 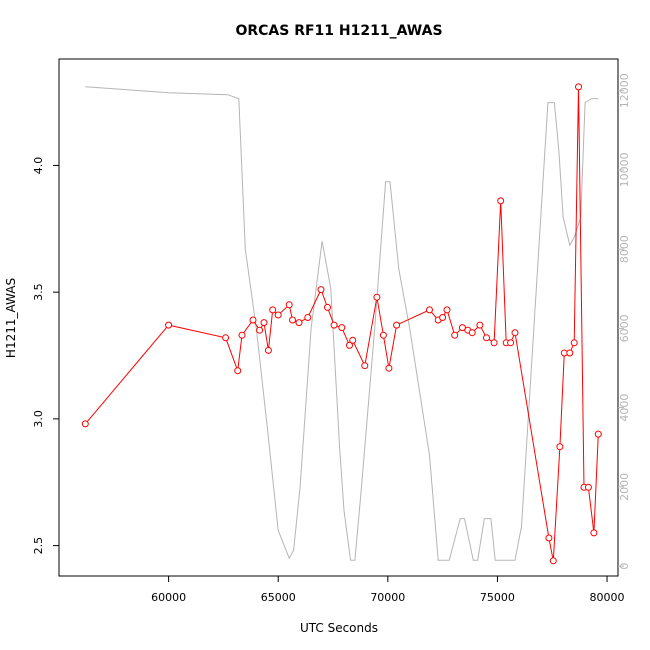 I want to click on x-tick-label: 75000, so click(x=497, y=597).